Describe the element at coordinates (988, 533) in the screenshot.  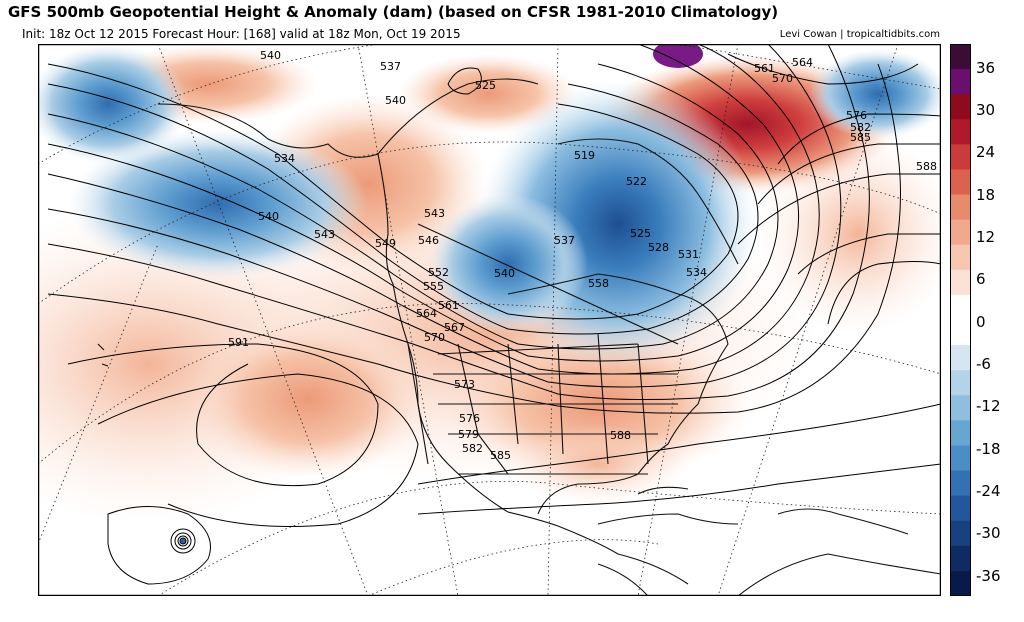
I see `colorbar-label: -30` at that location.